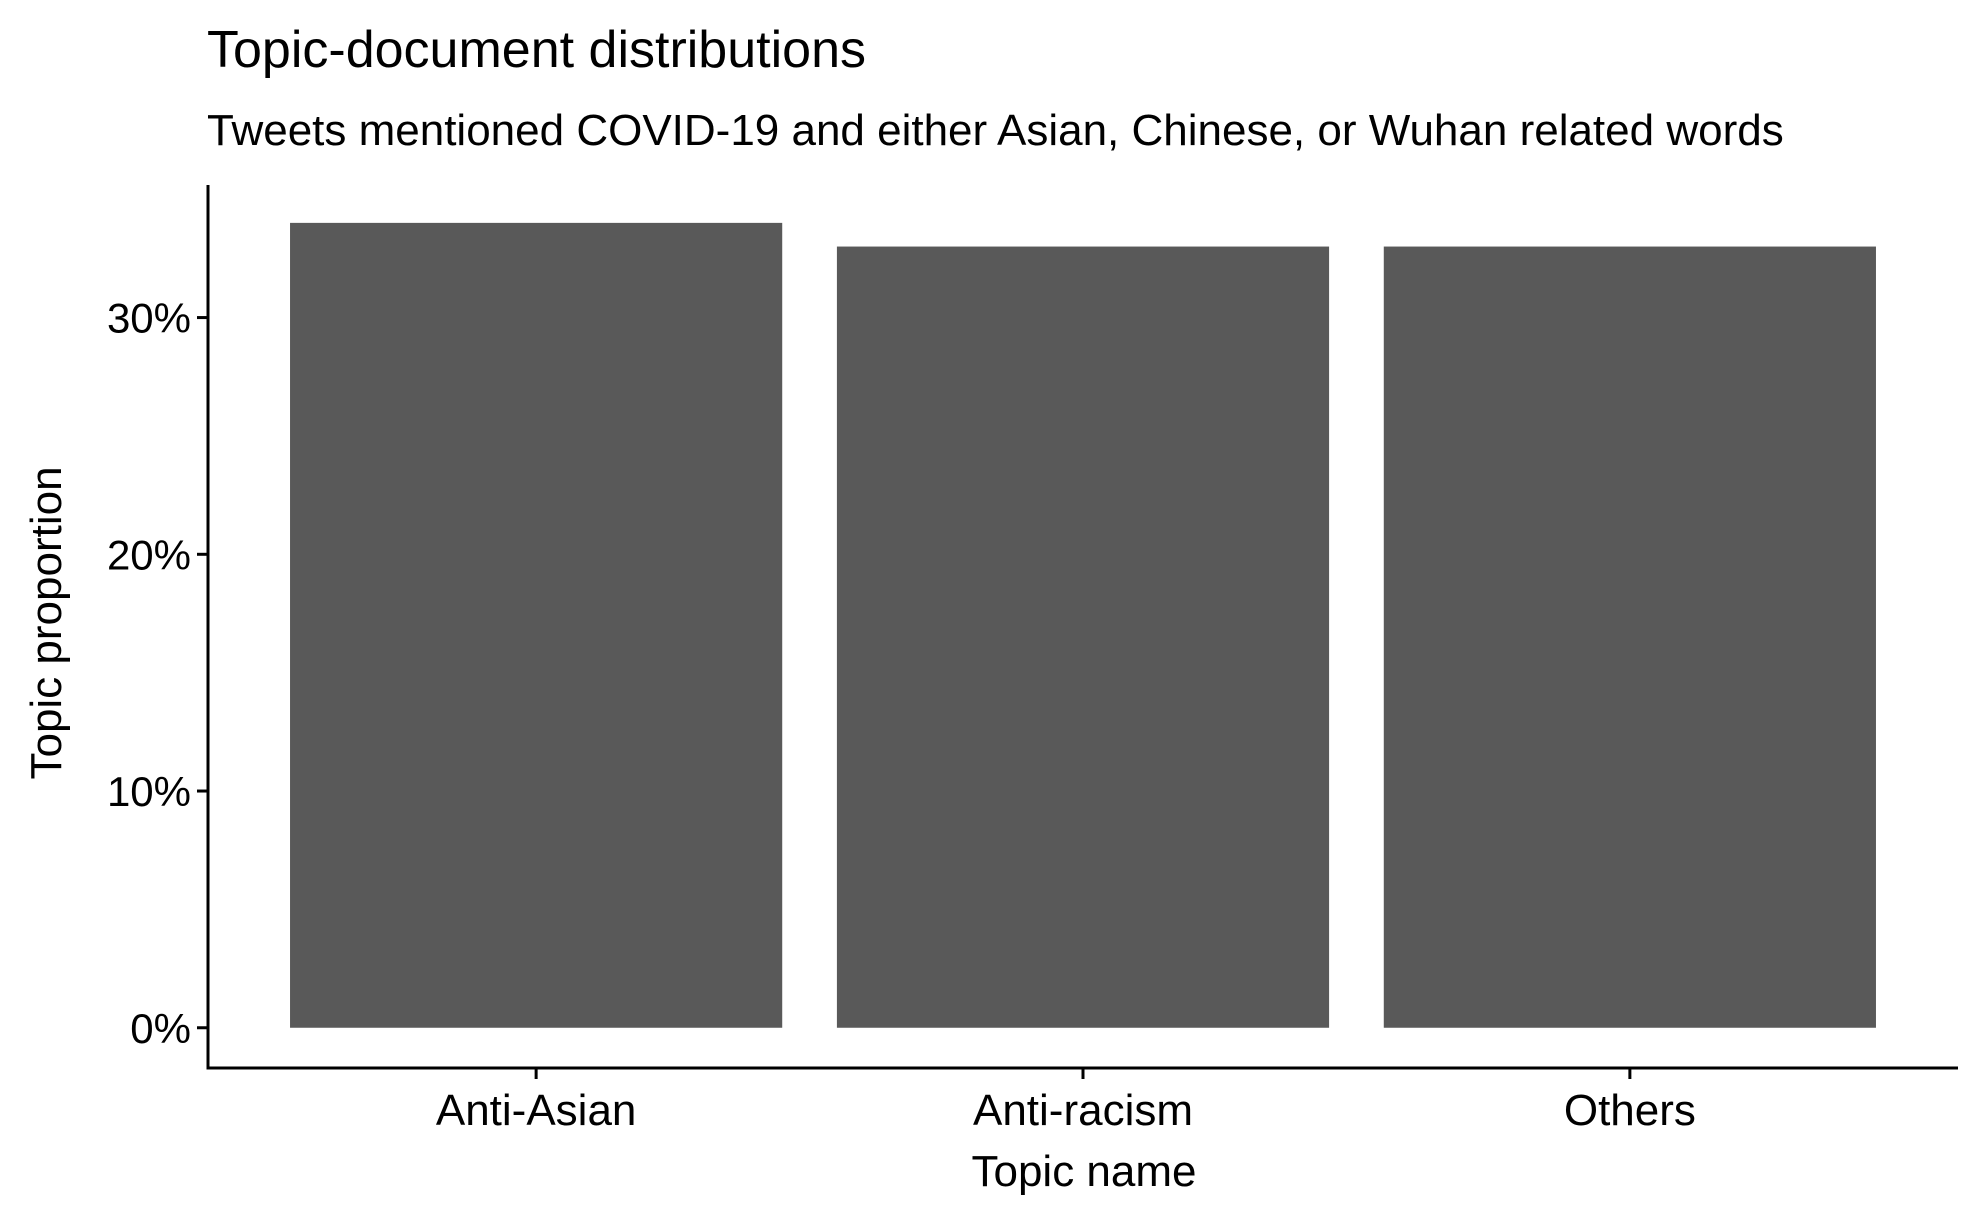 This screenshot has height=1225, width=1984. Describe the element at coordinates (1083, 1171) in the screenshot. I see `x-axis-title: Topic name` at that location.